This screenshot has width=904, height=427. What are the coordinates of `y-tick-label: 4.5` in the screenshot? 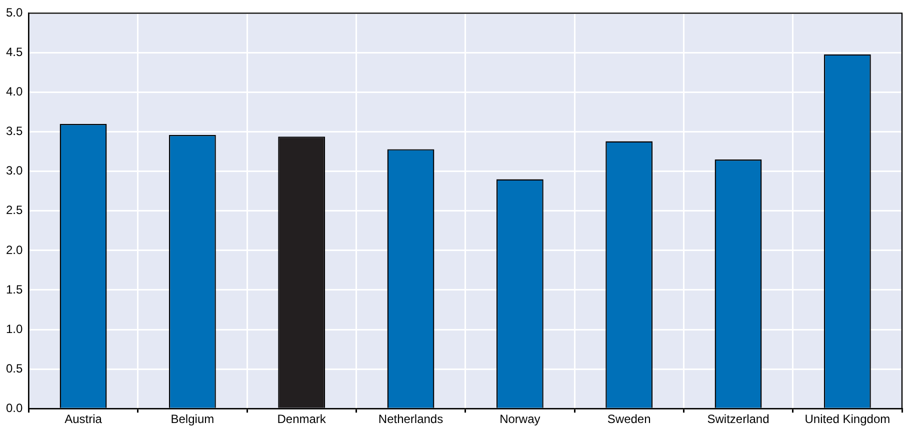 It's located at (14, 52).